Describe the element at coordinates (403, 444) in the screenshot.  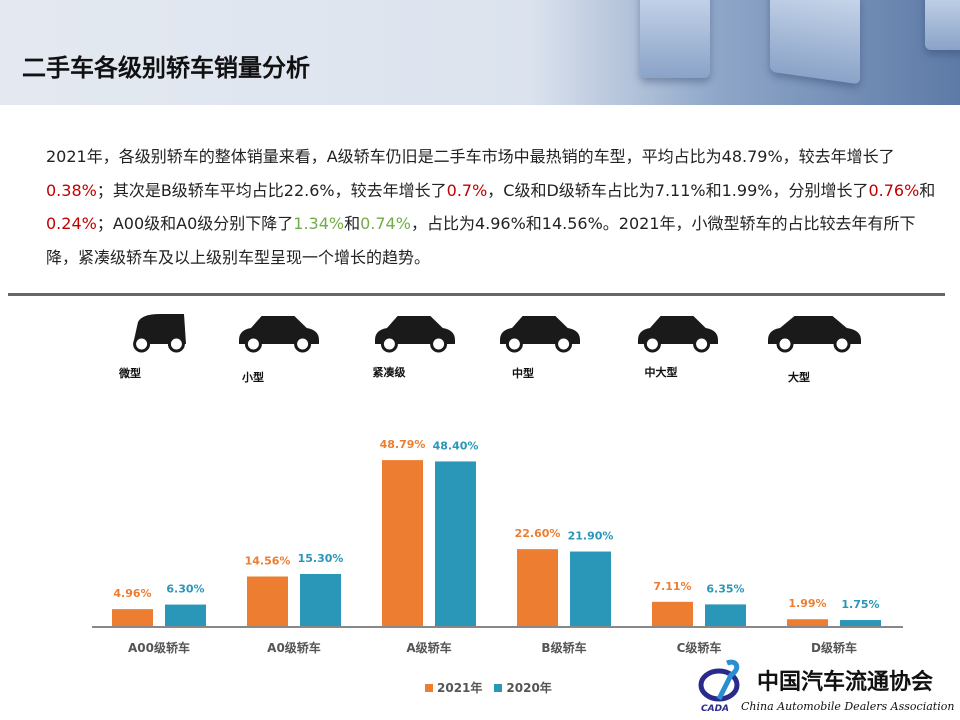
I see `data-label: 48.79%` at that location.